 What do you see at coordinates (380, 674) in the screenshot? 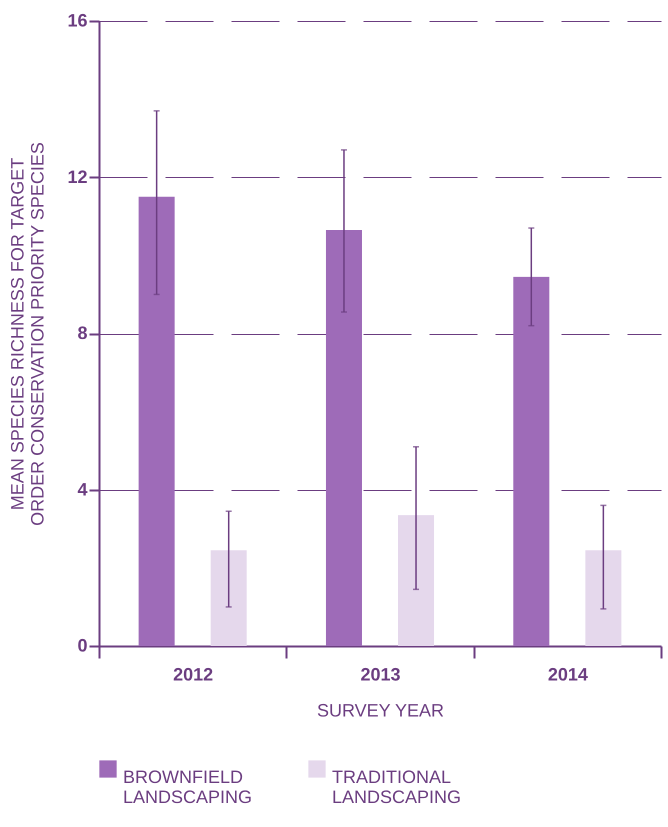
I see `x-tick-label: 2013` at bounding box center [380, 674].